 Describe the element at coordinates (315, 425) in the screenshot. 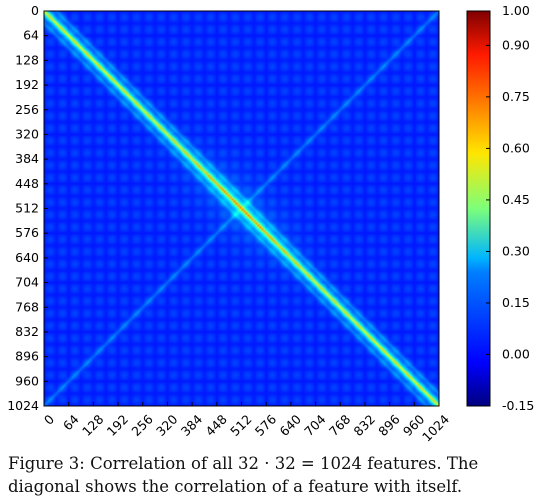

I see `x-tick-label: 704` at that location.